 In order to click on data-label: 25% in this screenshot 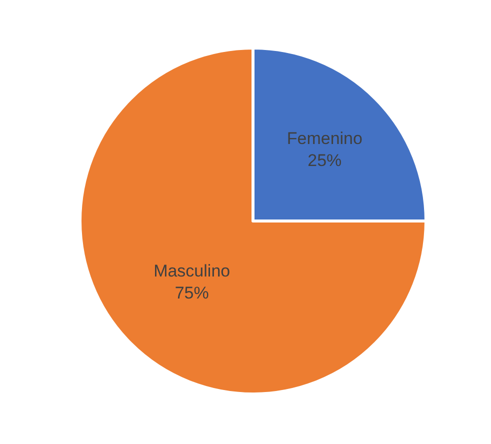, I will do `click(325, 160)`.